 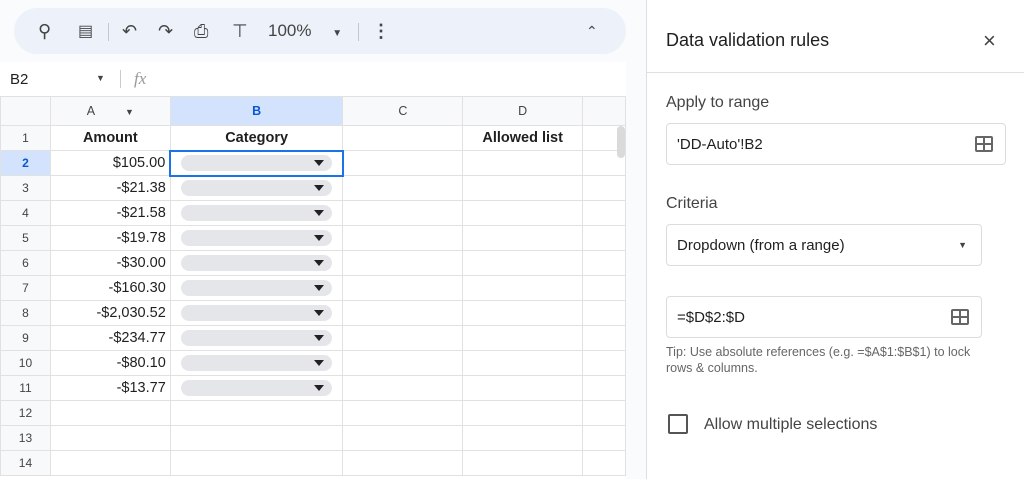 What do you see at coordinates (166, 31) in the screenshot?
I see `redo-icon: ↷` at bounding box center [166, 31].